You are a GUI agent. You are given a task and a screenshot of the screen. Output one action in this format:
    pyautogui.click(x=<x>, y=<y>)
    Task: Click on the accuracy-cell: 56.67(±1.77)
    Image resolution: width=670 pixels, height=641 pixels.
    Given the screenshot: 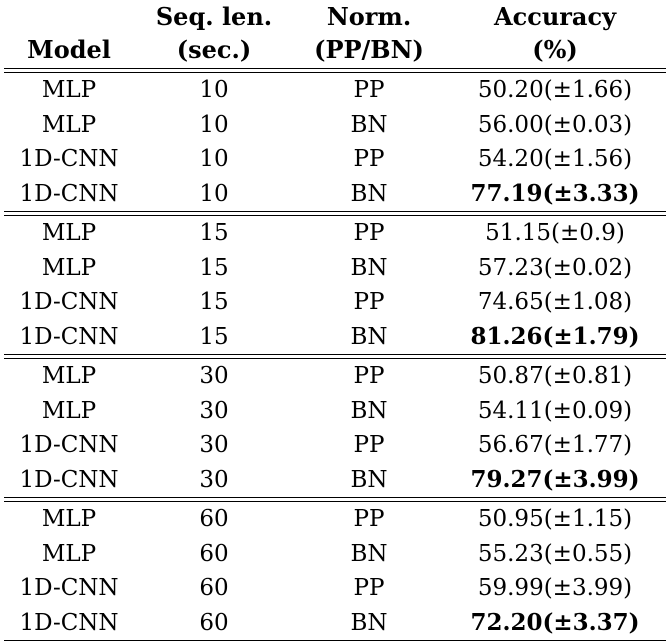 What is the action you would take?
    pyautogui.click(x=555, y=445)
    